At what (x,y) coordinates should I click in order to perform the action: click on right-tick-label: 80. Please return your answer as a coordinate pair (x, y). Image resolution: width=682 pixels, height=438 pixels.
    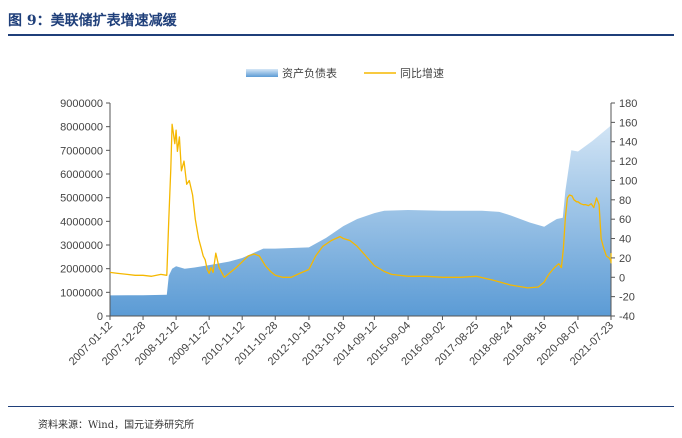
    Looking at the image, I should click on (625, 201).